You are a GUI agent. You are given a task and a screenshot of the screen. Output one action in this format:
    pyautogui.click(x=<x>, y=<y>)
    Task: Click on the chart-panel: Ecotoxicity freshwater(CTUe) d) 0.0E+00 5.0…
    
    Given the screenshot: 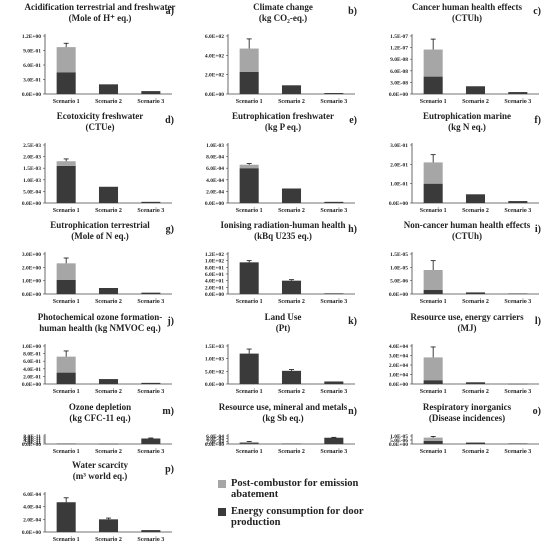 What is the action you would take?
    pyautogui.click(x=98, y=162)
    